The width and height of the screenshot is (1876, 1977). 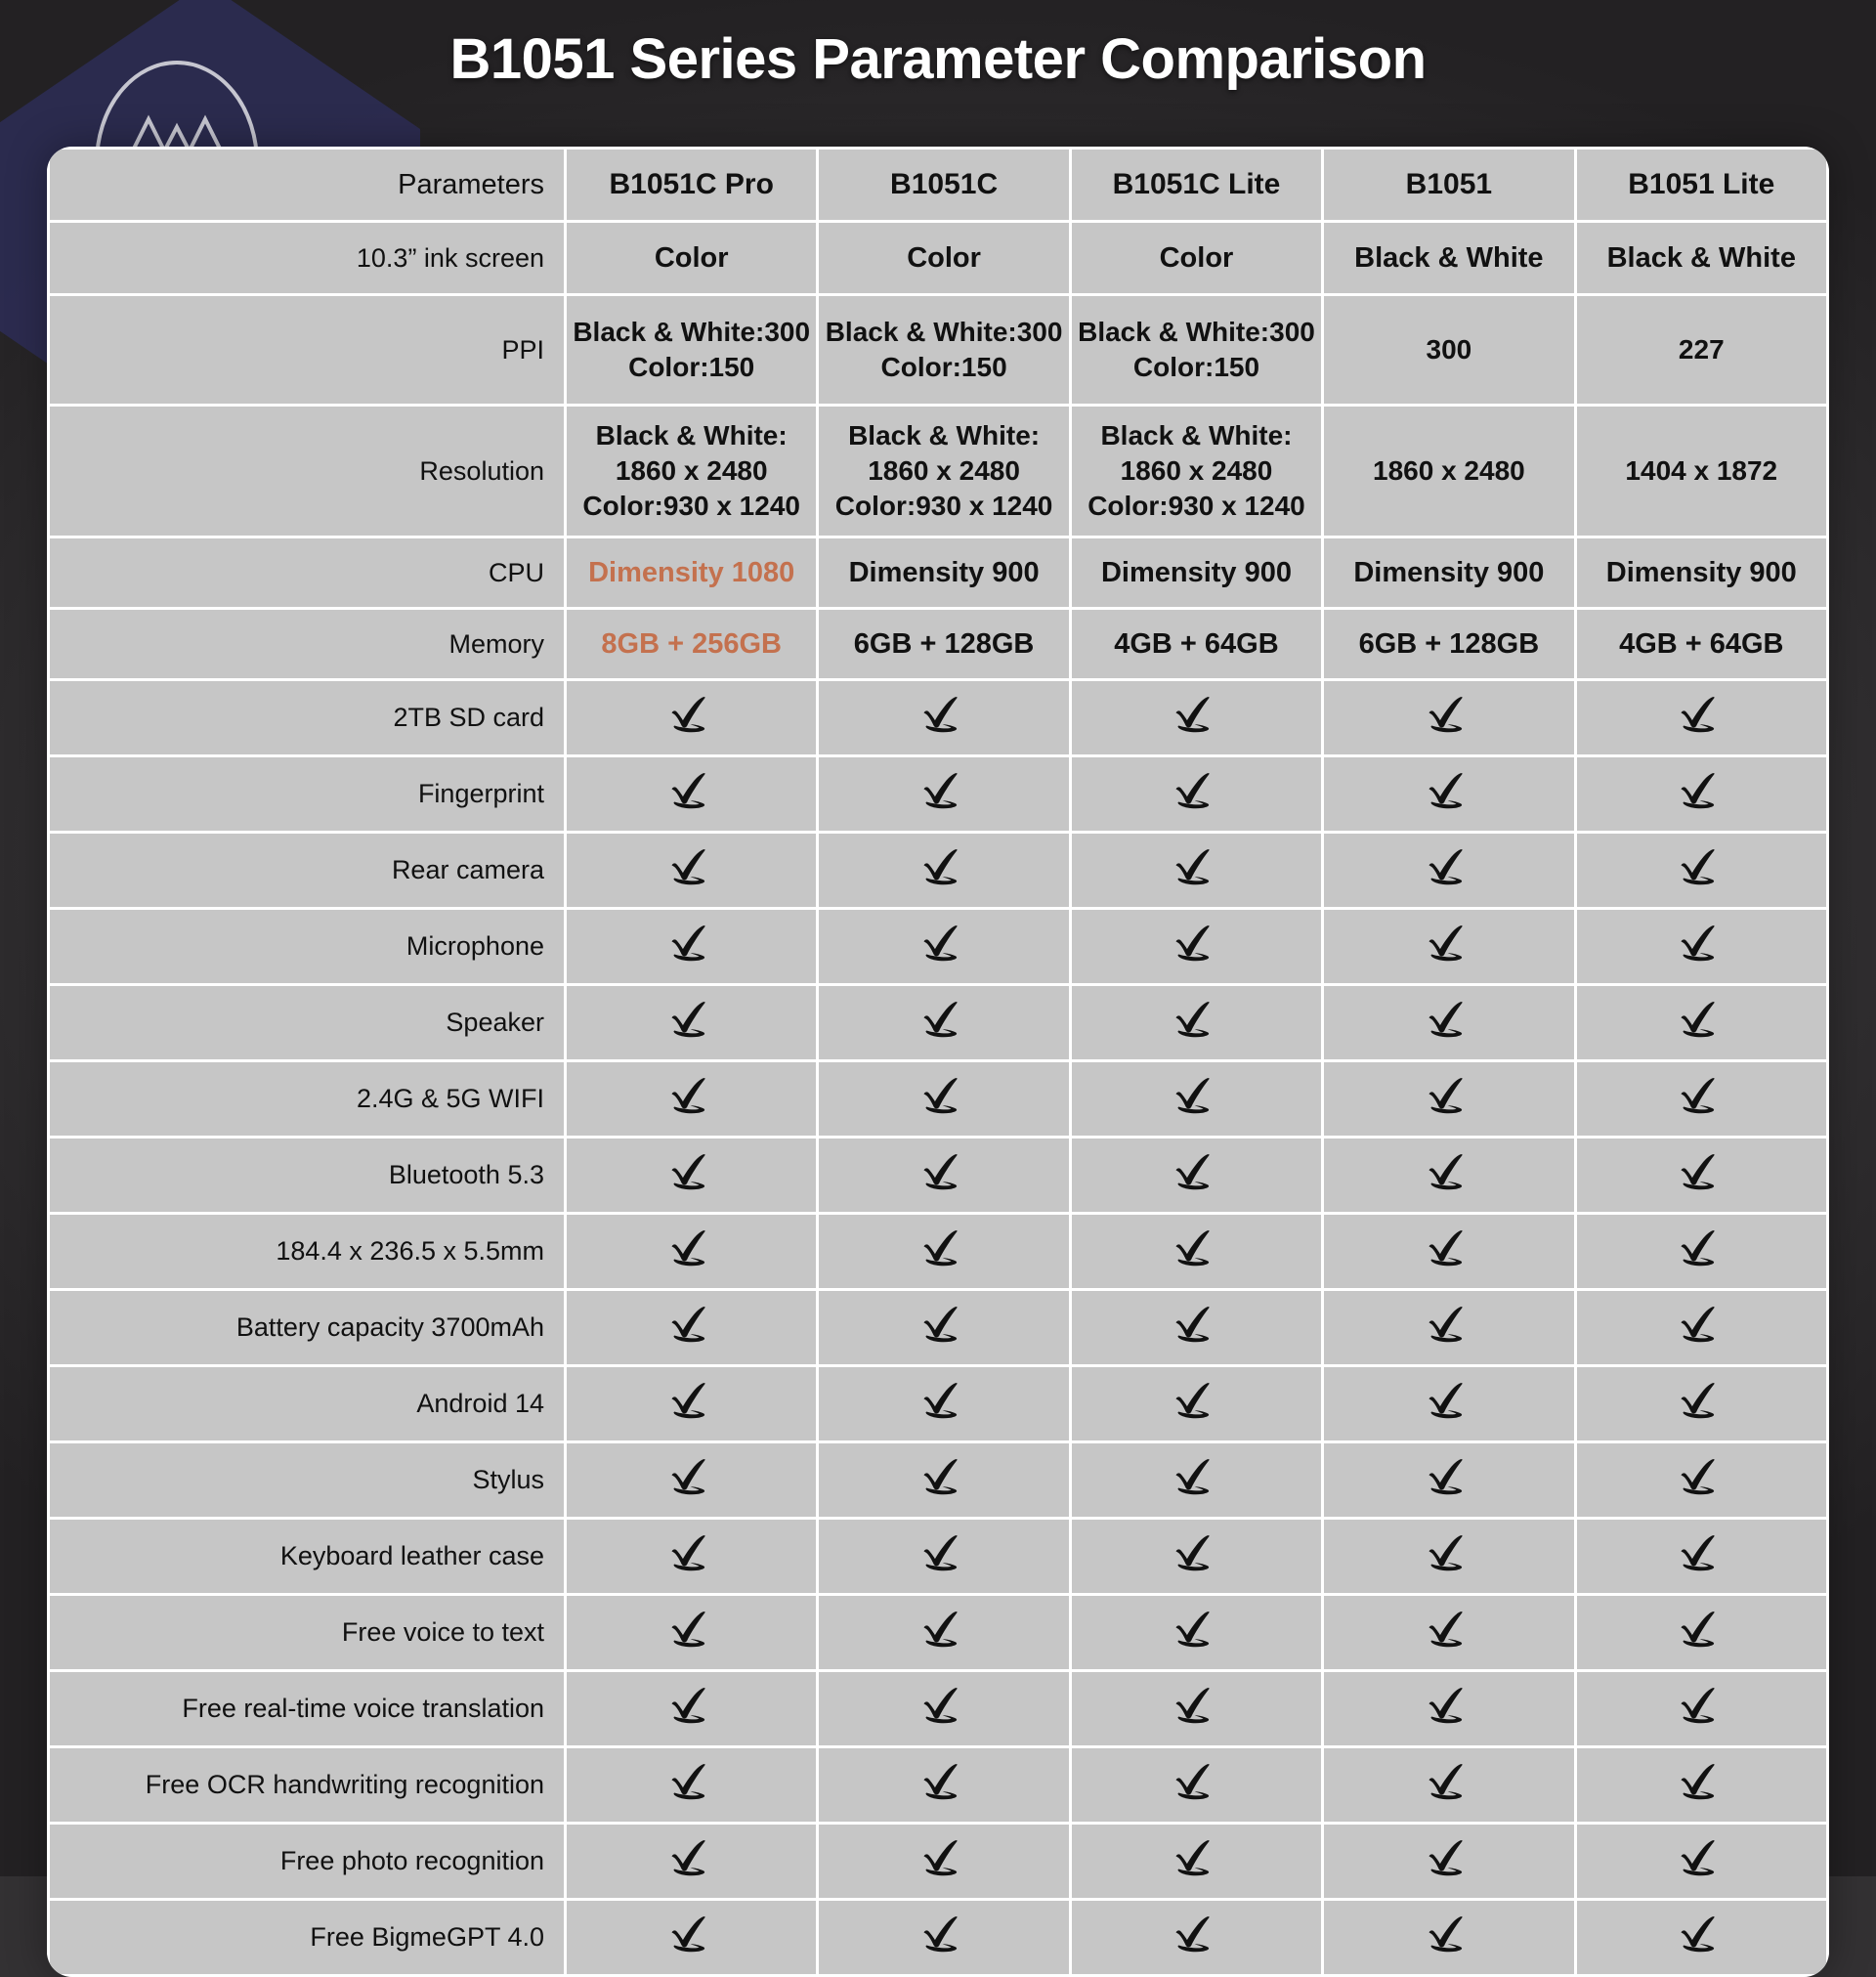 What do you see at coordinates (307, 717) in the screenshot?
I see `row-label: 2TB SD card` at bounding box center [307, 717].